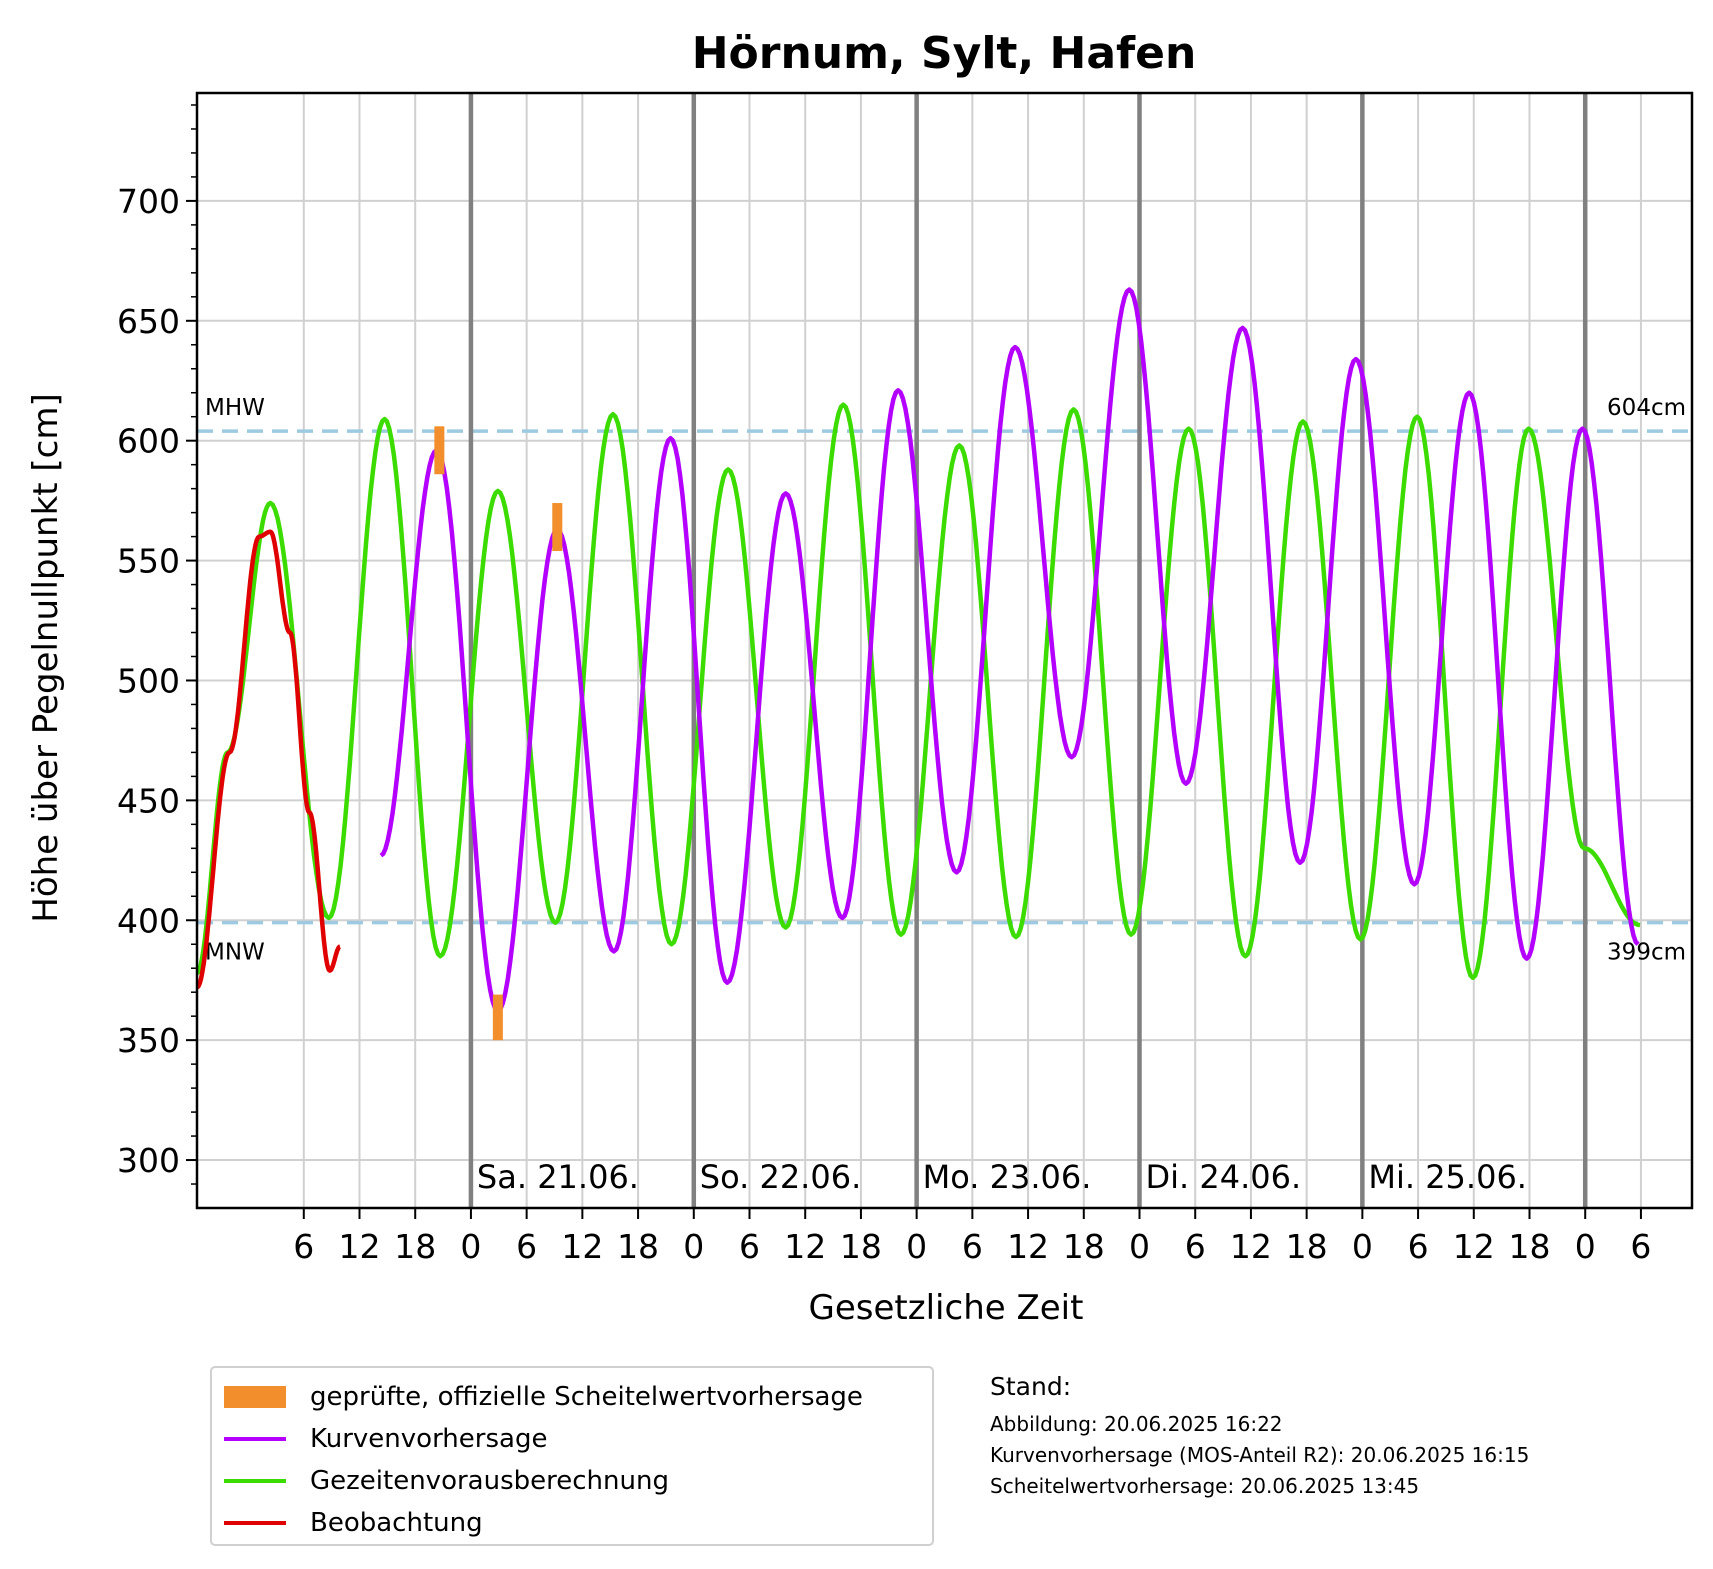 The height and width of the screenshot is (1569, 1713). I want to click on day-label: Mo. 23.06., so click(1007, 1177).